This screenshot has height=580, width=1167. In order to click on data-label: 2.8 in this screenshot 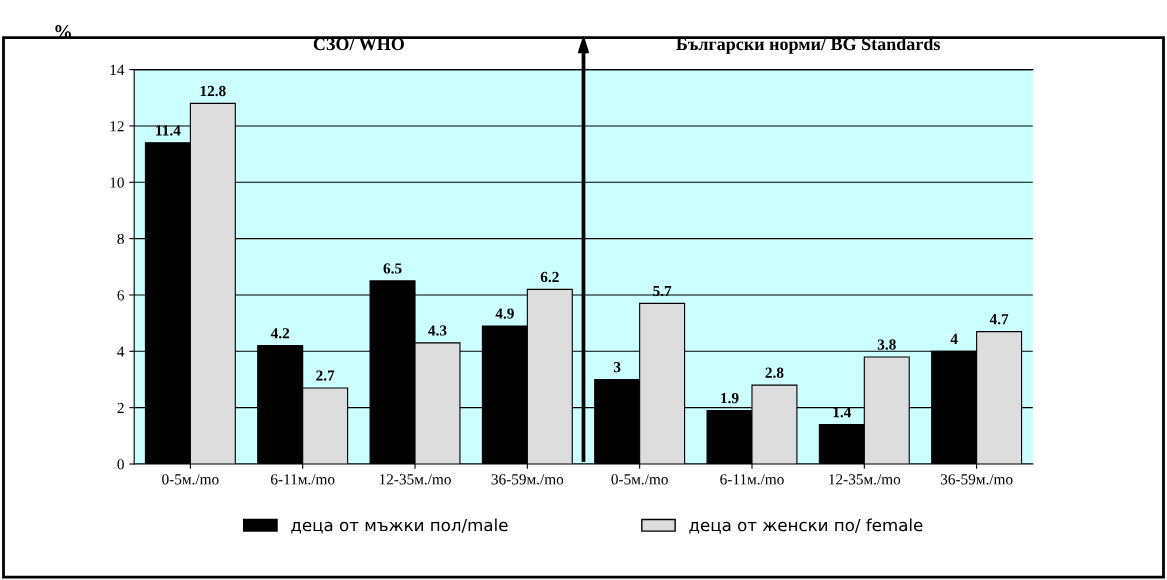, I will do `click(774, 372)`.